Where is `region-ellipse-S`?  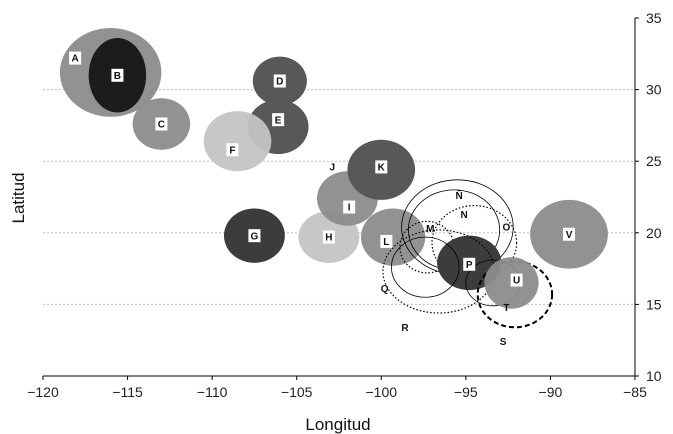 region-ellipse-S is located at coordinates (515, 294).